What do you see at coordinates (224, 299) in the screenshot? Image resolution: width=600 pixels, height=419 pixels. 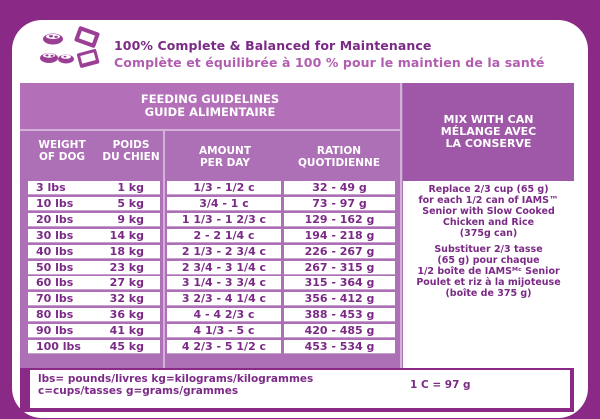 I see `amount-per-day-cell: 3 2/3 - 4 1/4 c` at bounding box center [224, 299].